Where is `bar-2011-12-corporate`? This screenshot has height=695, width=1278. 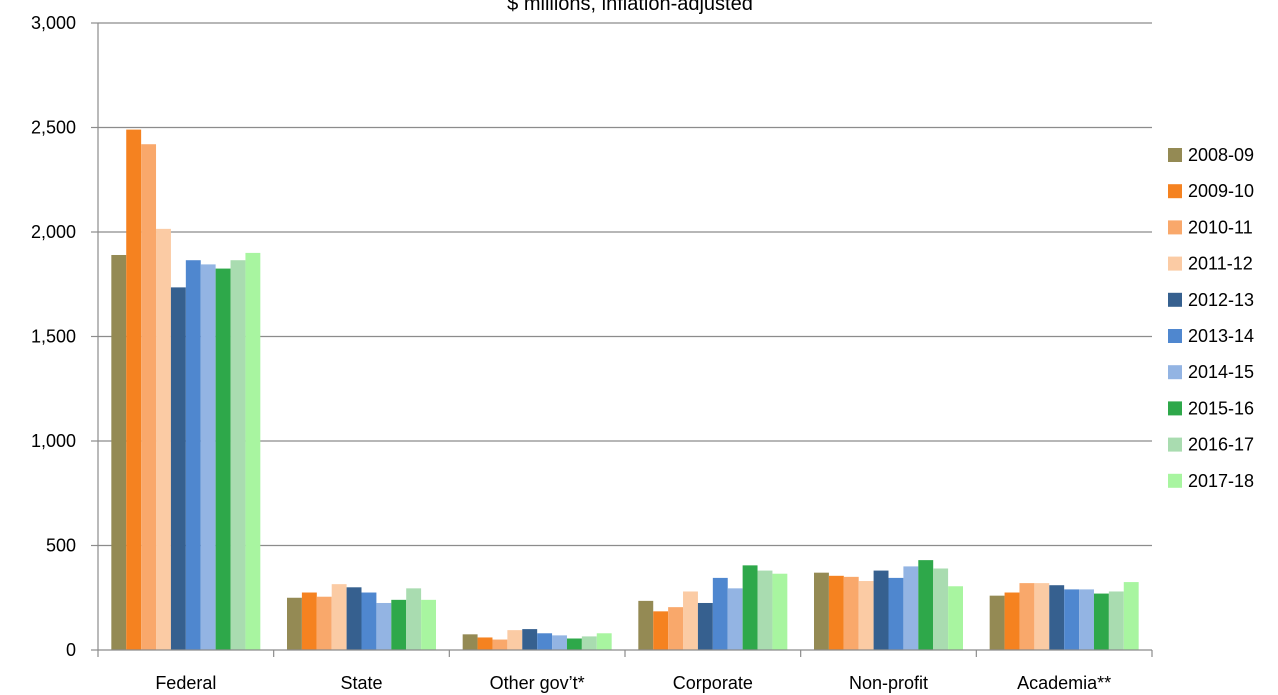 bar-2011-12-corporate is located at coordinates (690, 620).